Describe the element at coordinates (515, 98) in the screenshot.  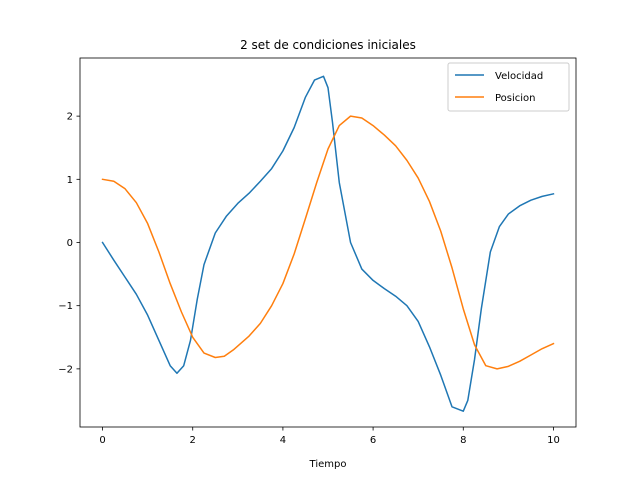
I see `legend-label-posicion: Posicion` at that location.